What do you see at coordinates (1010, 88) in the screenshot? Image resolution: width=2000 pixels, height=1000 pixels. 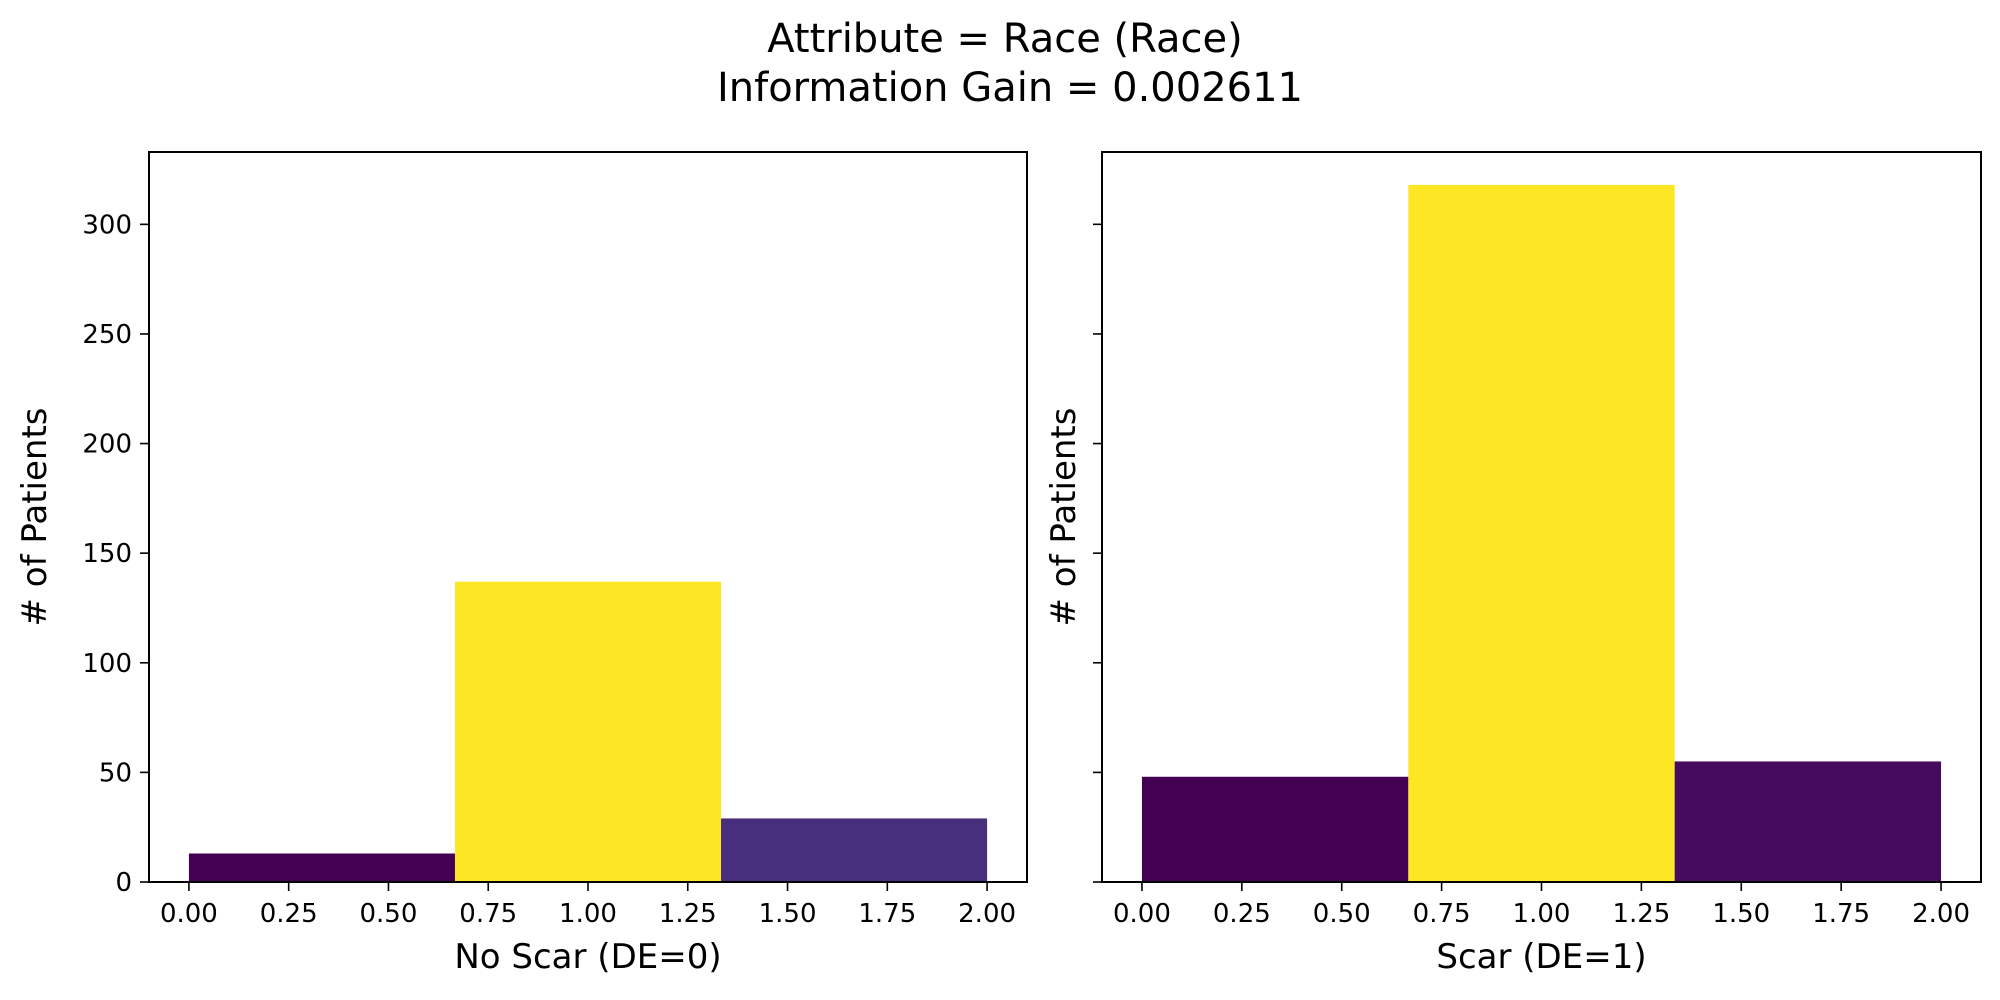 I see `figure-title-line2: Information Gain = 0.002611` at bounding box center [1010, 88].